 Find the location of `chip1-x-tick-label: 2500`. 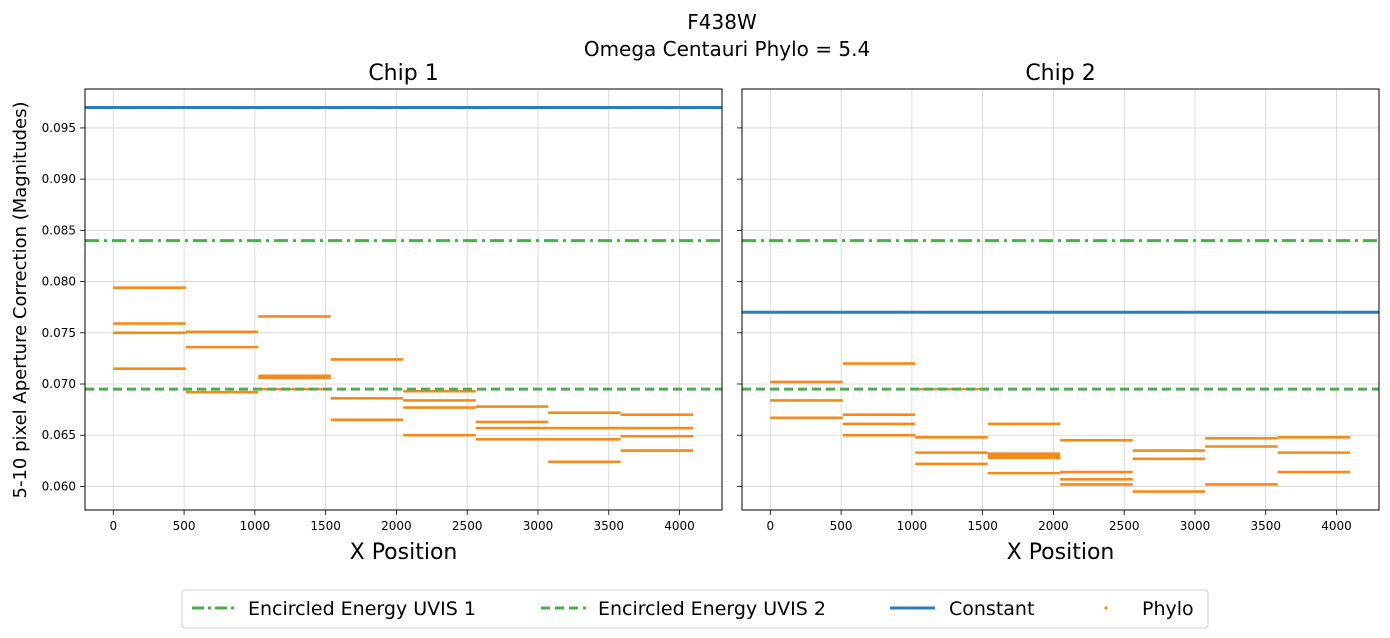

chip1-x-tick-label: 2500 is located at coordinates (467, 526).